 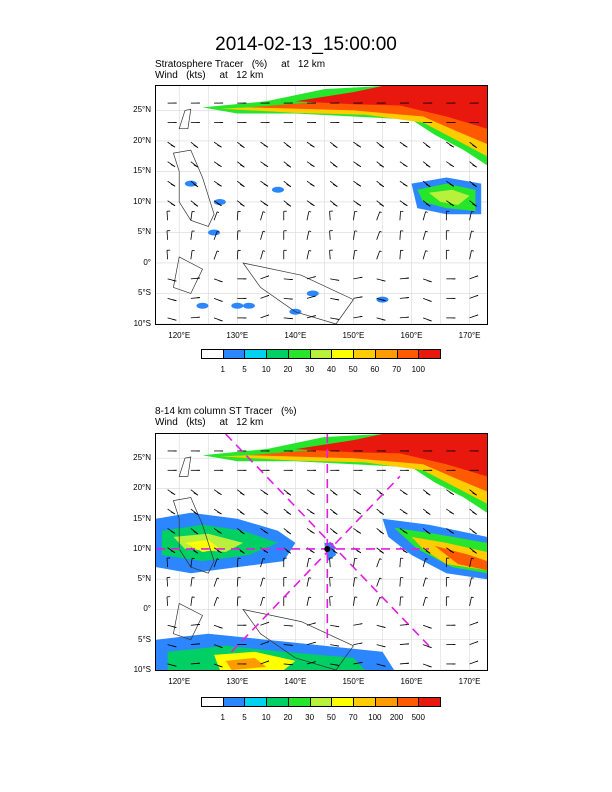 What do you see at coordinates (144, 232) in the screenshot?
I see `ytick-label: 5°N` at bounding box center [144, 232].